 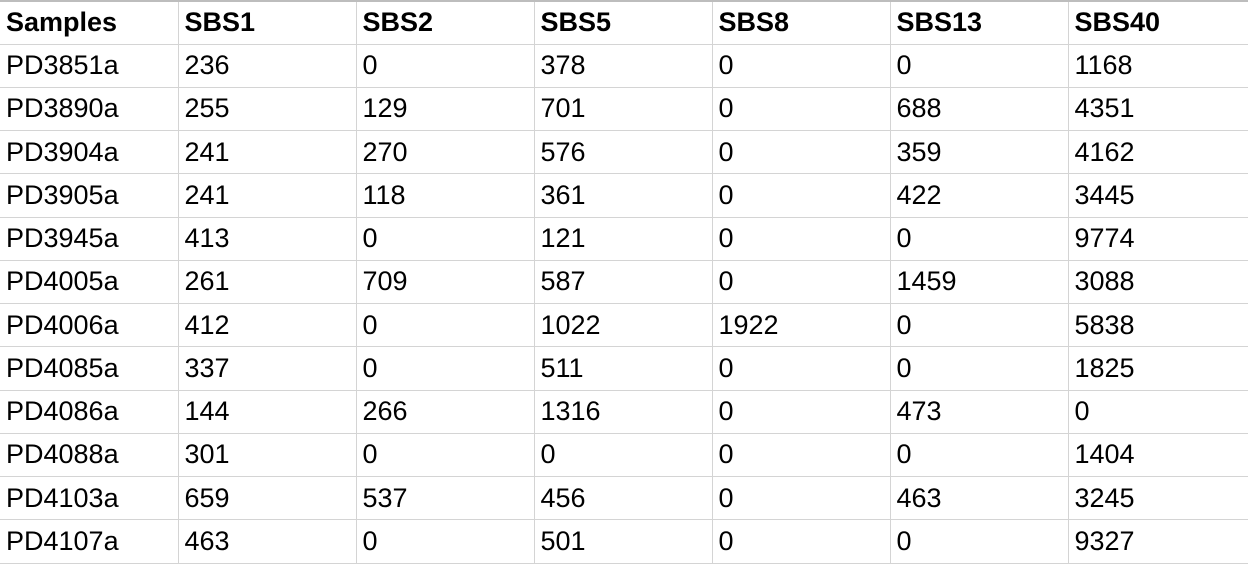 I want to click on cell-sbs5: 361, so click(x=623, y=195).